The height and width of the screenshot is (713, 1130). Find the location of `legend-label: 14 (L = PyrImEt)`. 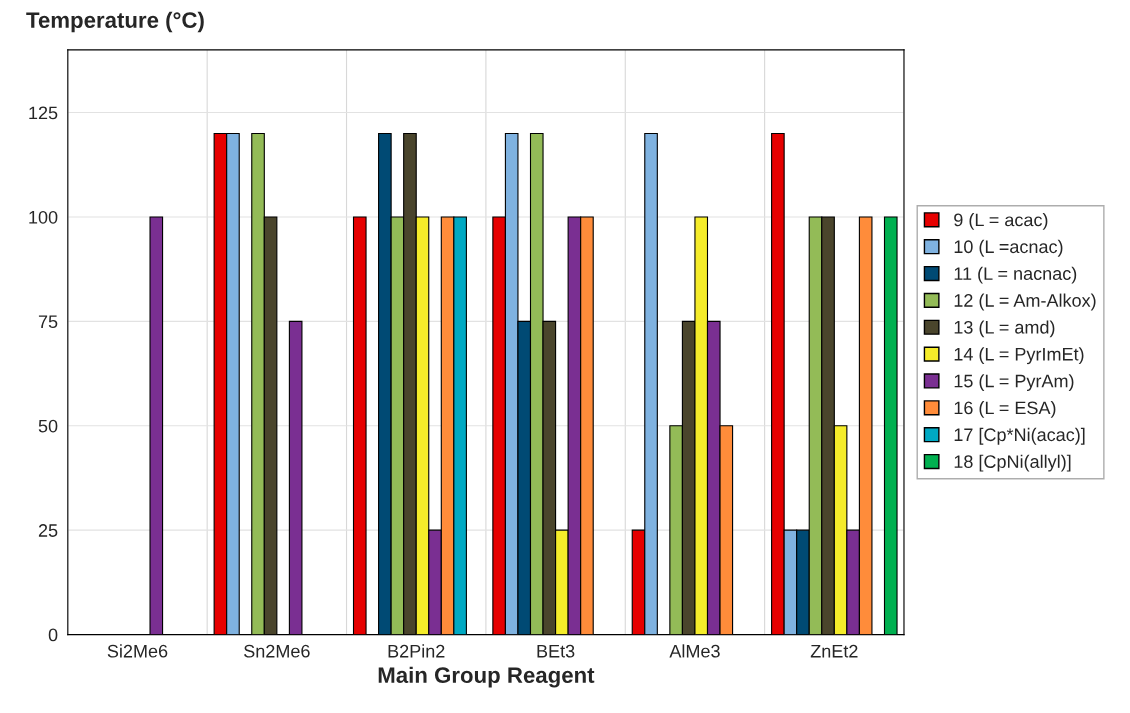

legend-label: 14 (L = PyrImEt) is located at coordinates (1019, 356).